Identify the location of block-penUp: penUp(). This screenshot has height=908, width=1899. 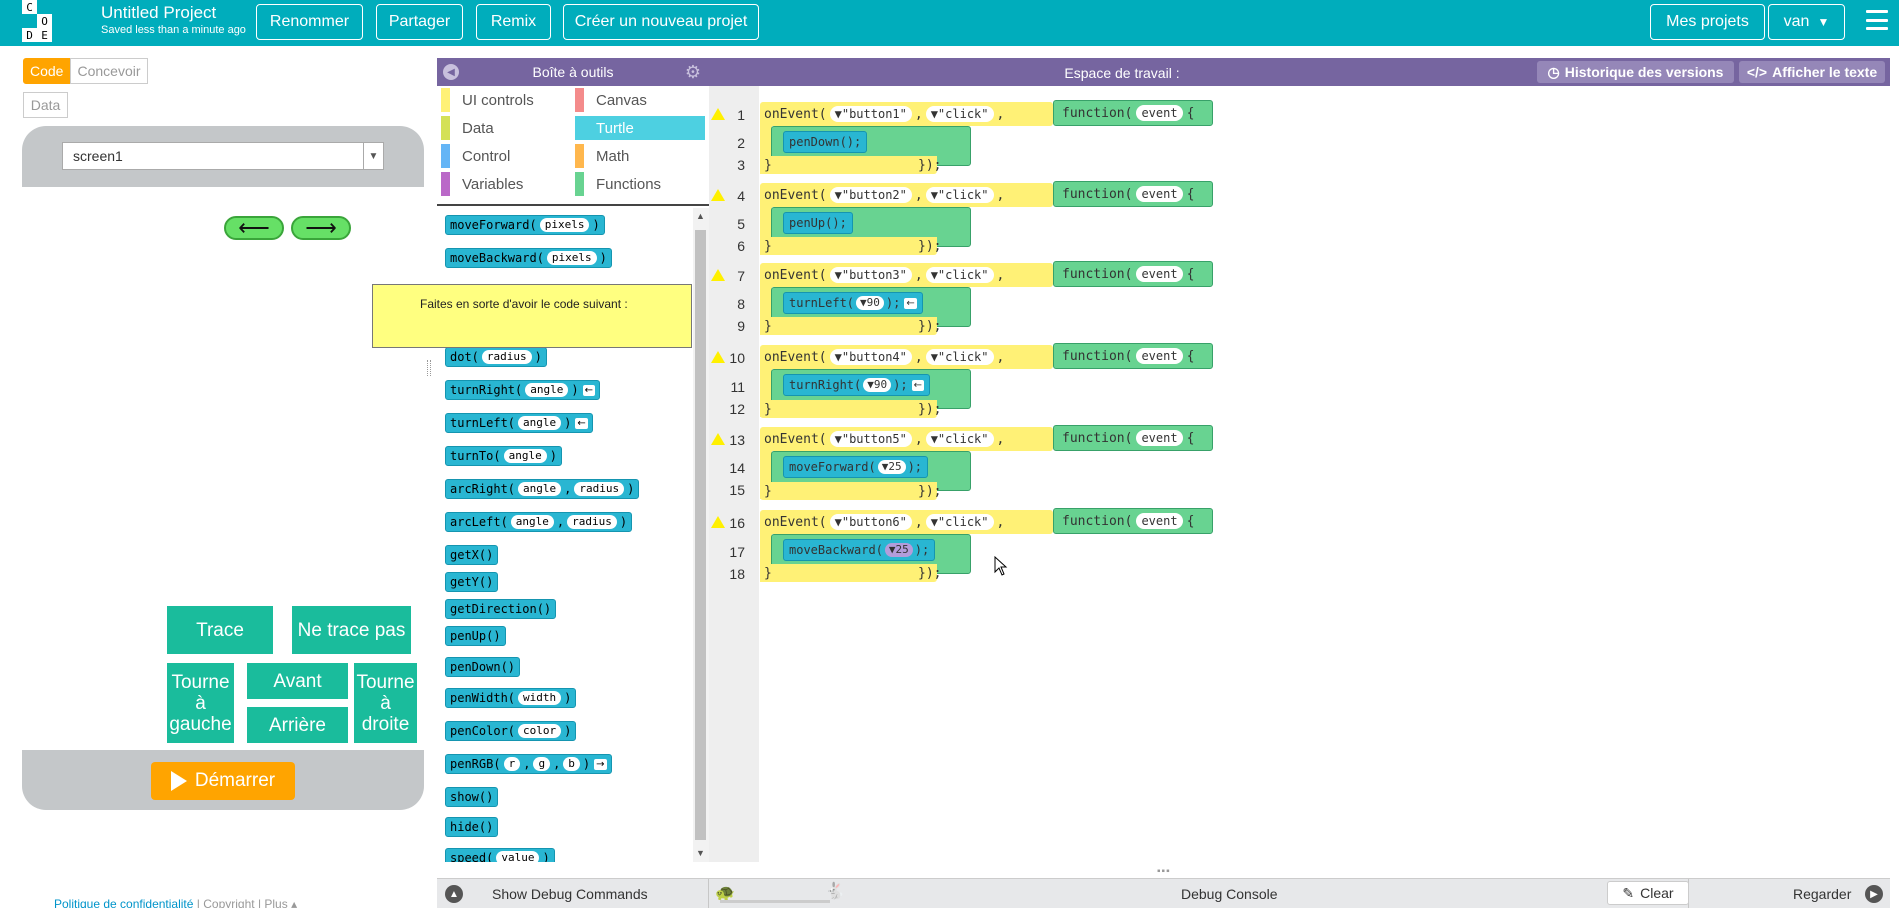
(475, 636).